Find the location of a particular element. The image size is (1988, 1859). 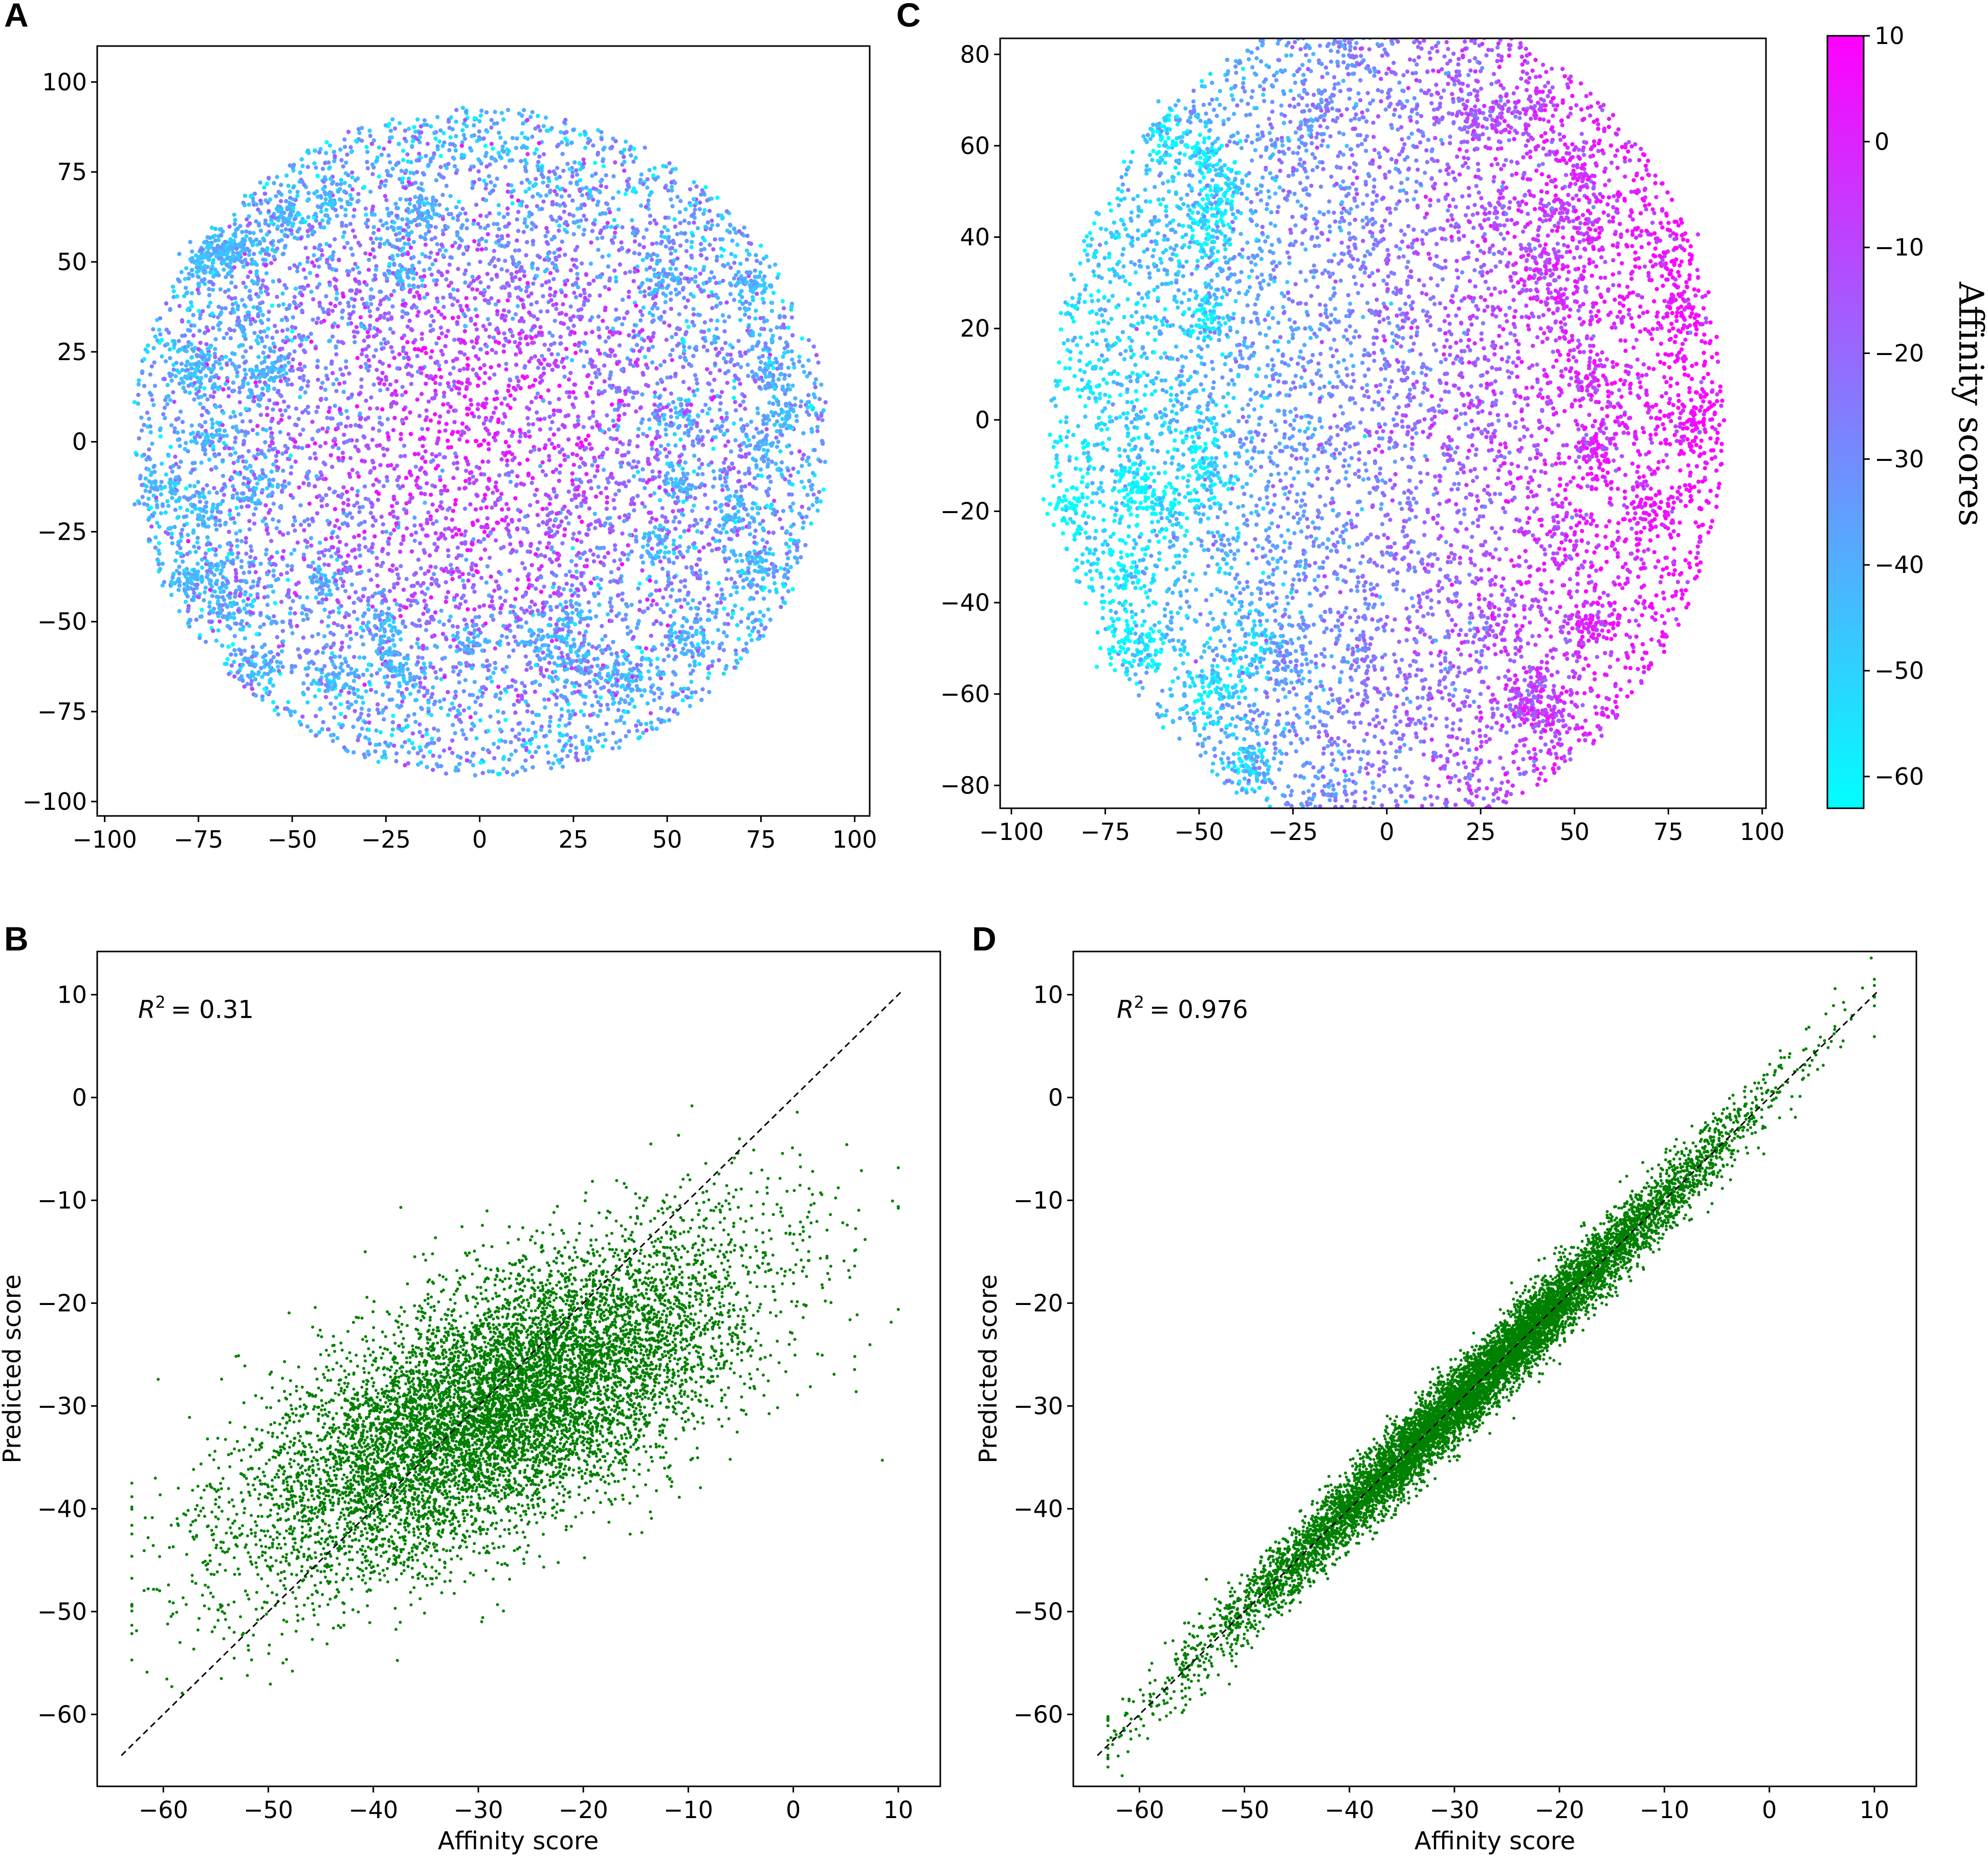

panel-label-c: C is located at coordinates (908, 17).